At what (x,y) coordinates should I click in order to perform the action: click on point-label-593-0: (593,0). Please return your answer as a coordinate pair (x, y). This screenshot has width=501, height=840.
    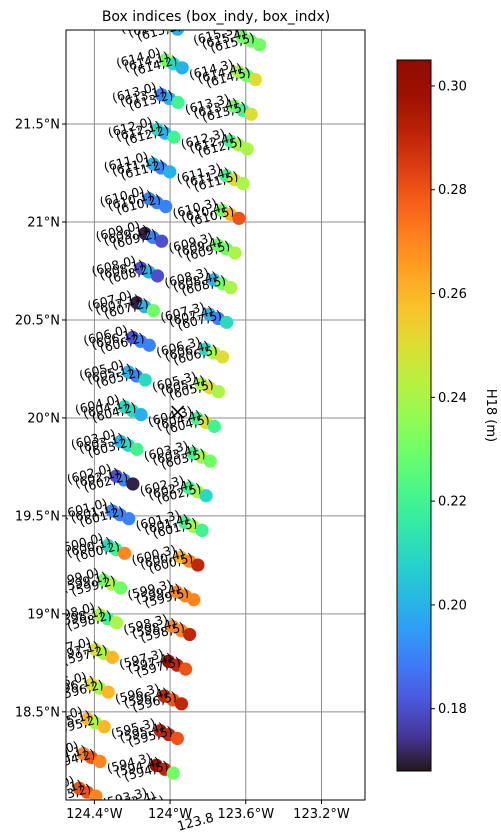
    Looking at the image, I should click on (52, 786).